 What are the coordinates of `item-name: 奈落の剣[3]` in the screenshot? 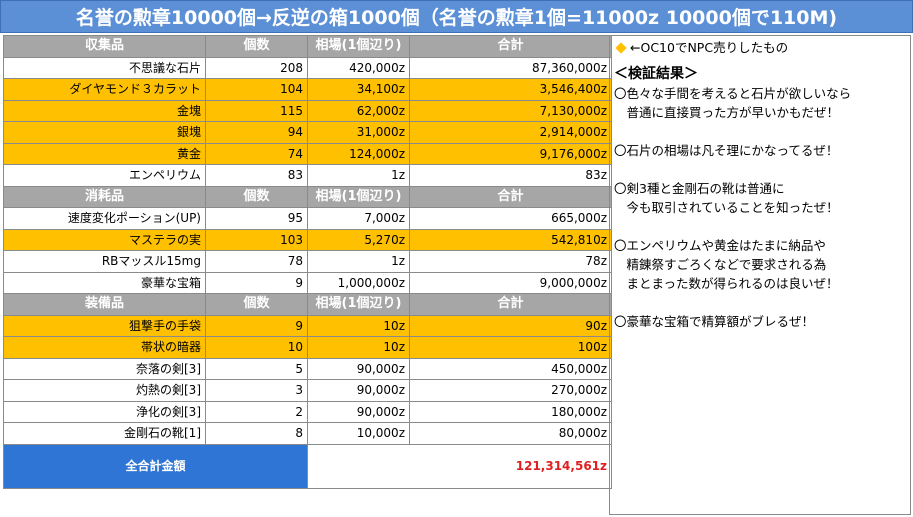 It's located at (104, 368).